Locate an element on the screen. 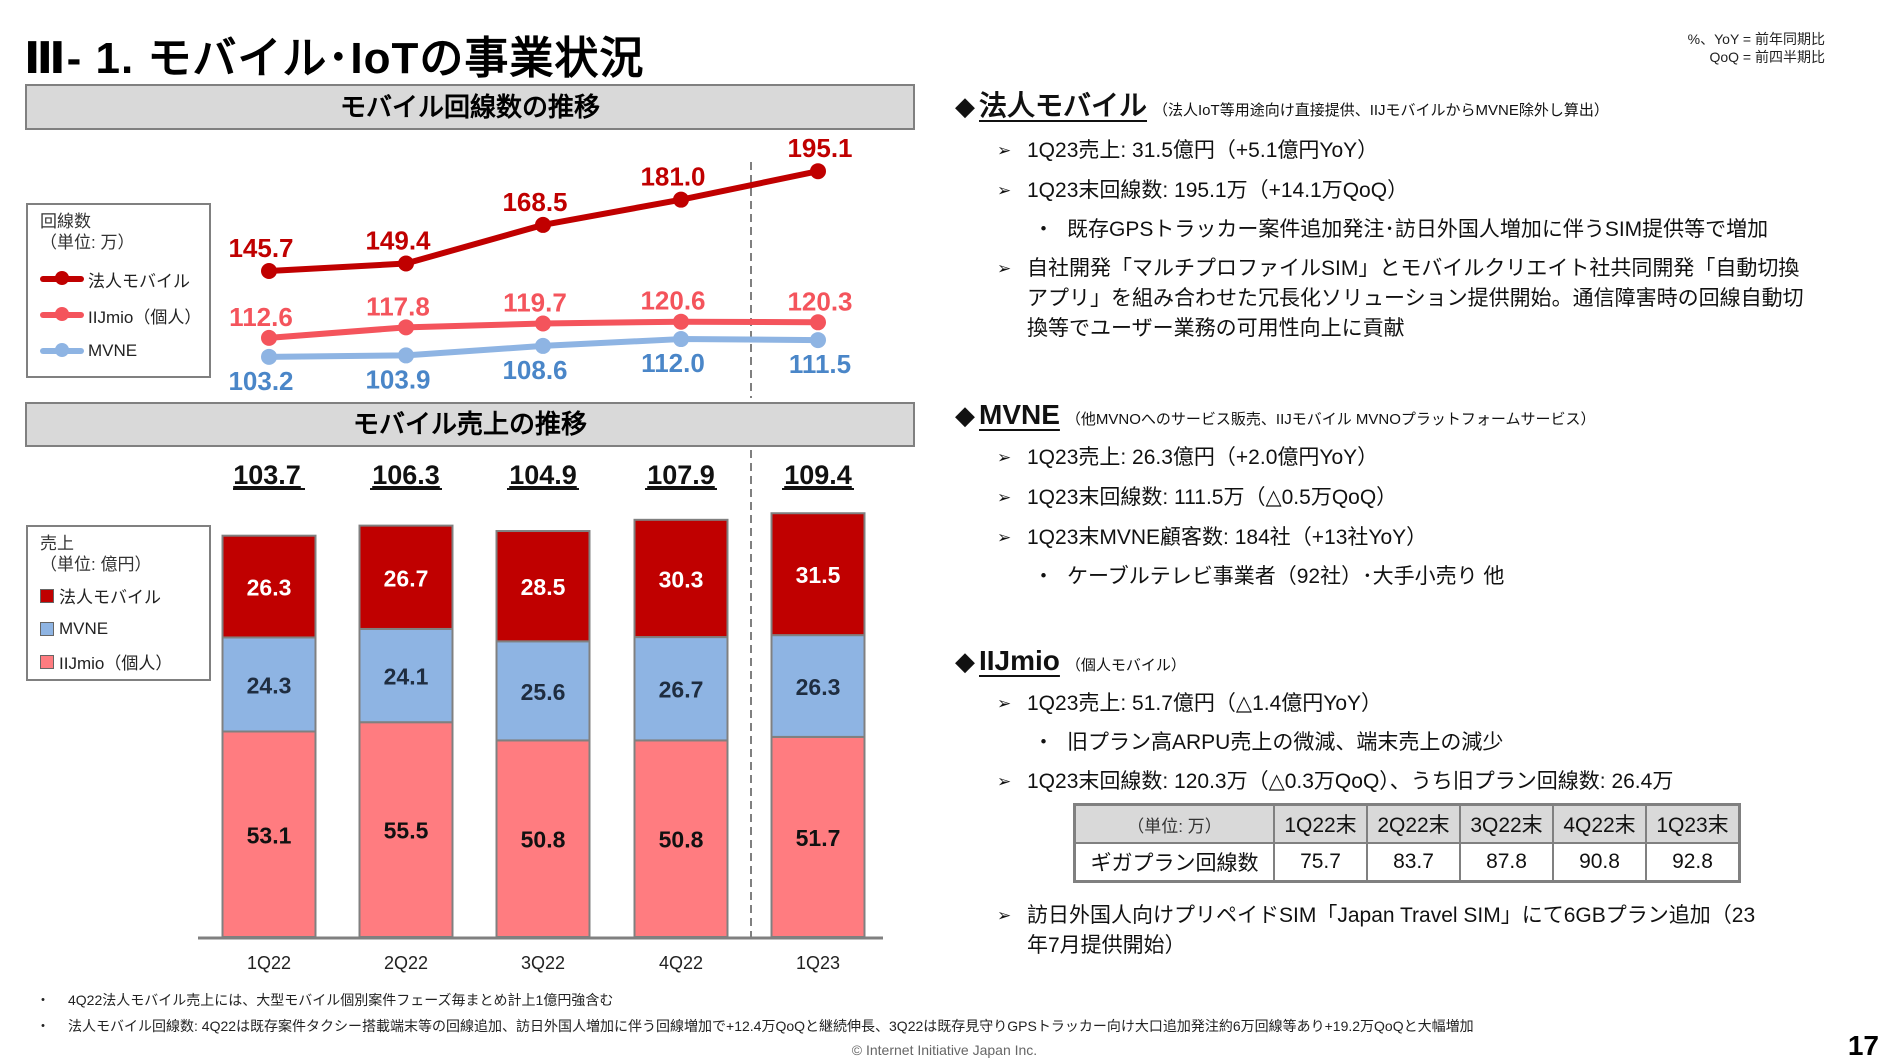 The height and width of the screenshot is (1064, 1889). yoy-note: %、YoY = 前年同期比 is located at coordinates (1756, 39).